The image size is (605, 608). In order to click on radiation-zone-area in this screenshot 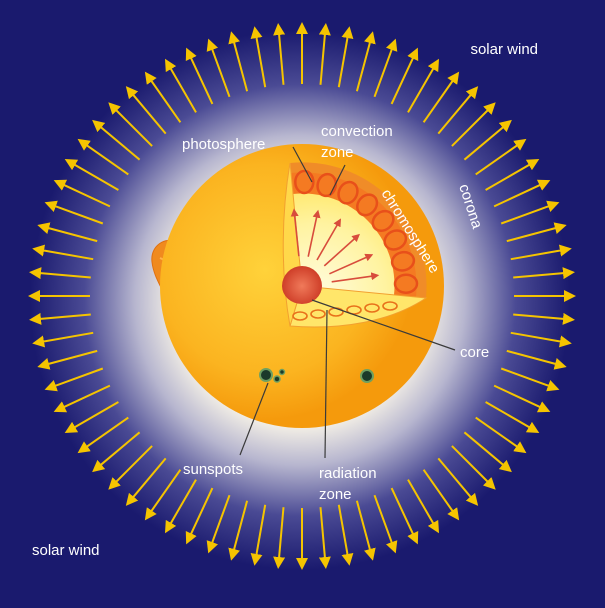, I will do `click(344, 244)`.